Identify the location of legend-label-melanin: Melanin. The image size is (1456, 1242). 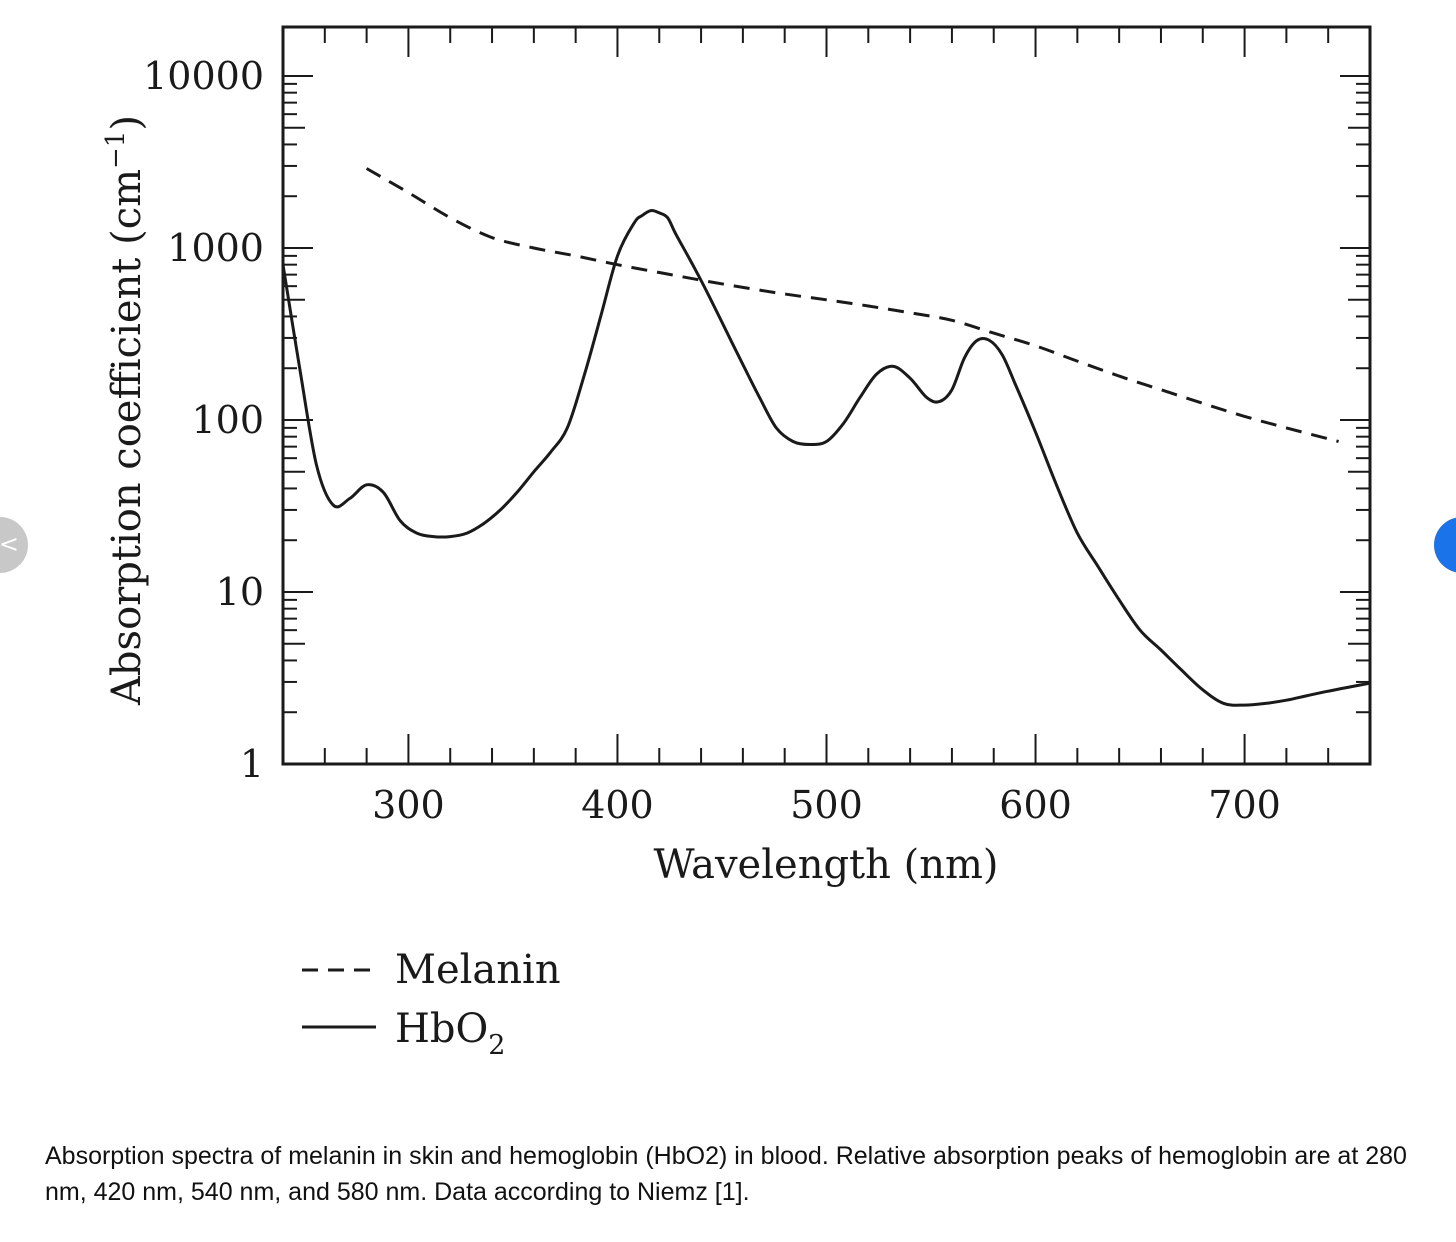
(478, 970).